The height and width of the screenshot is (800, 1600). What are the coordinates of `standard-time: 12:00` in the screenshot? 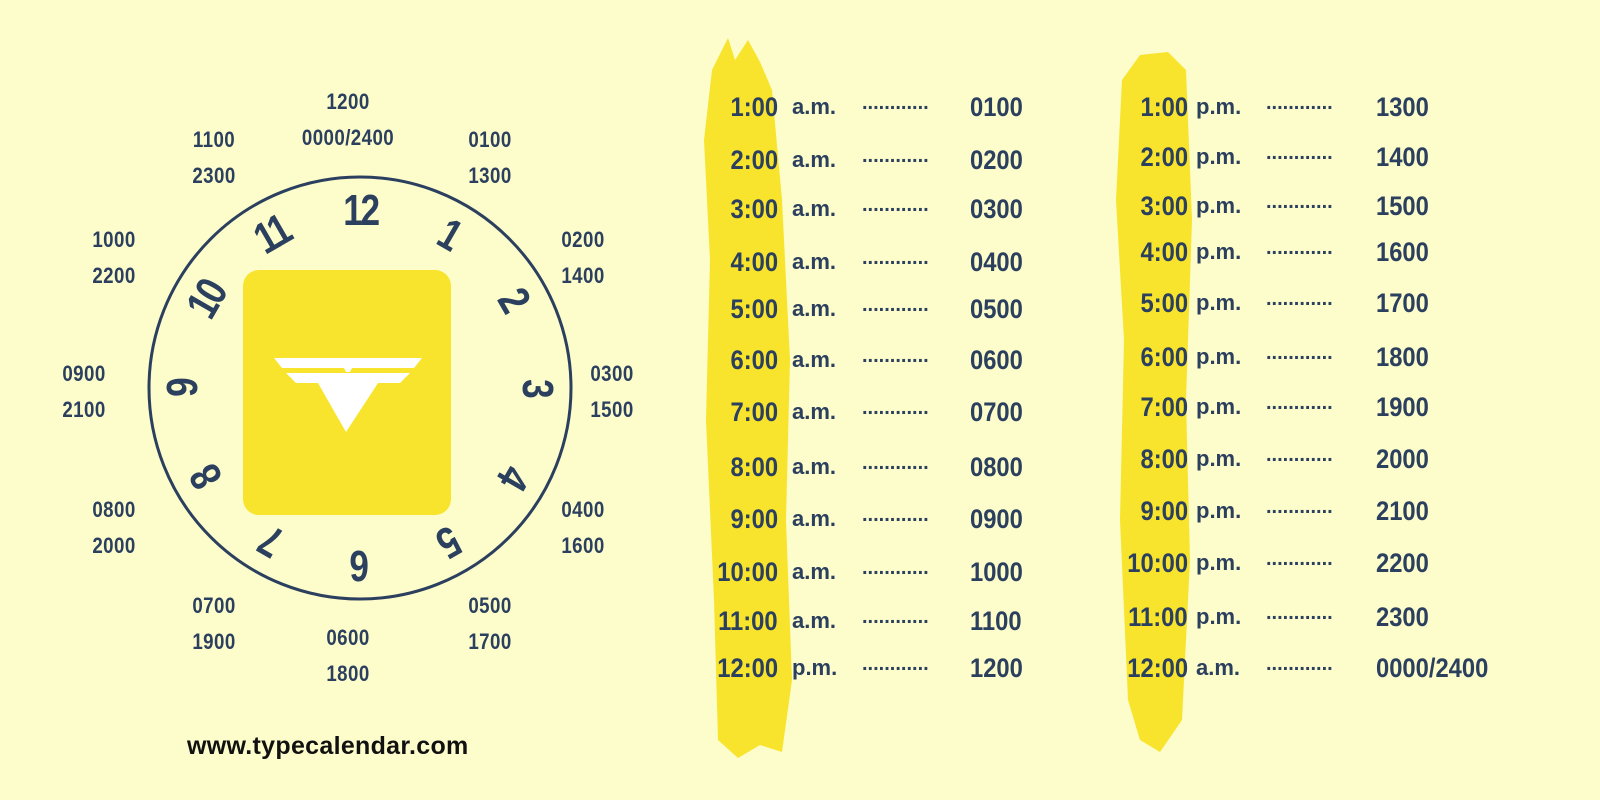 It's located at (747, 668).